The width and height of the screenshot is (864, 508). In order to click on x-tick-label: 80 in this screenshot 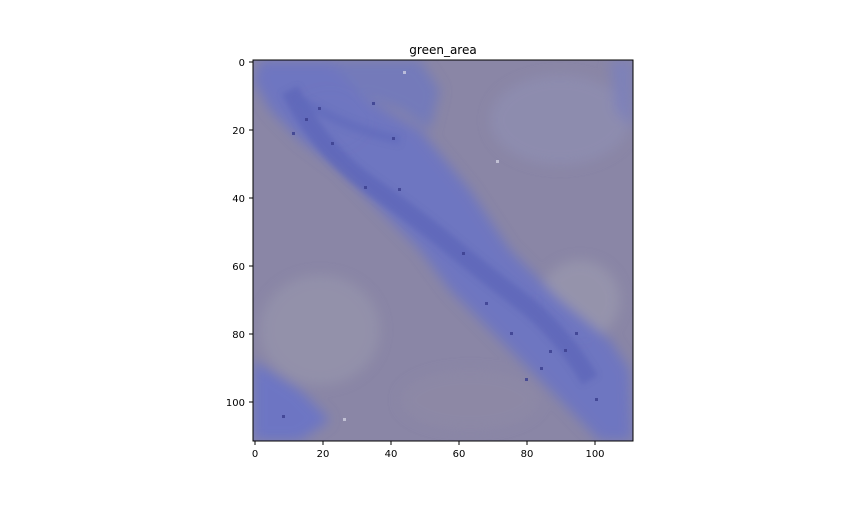, I will do `click(527, 454)`.